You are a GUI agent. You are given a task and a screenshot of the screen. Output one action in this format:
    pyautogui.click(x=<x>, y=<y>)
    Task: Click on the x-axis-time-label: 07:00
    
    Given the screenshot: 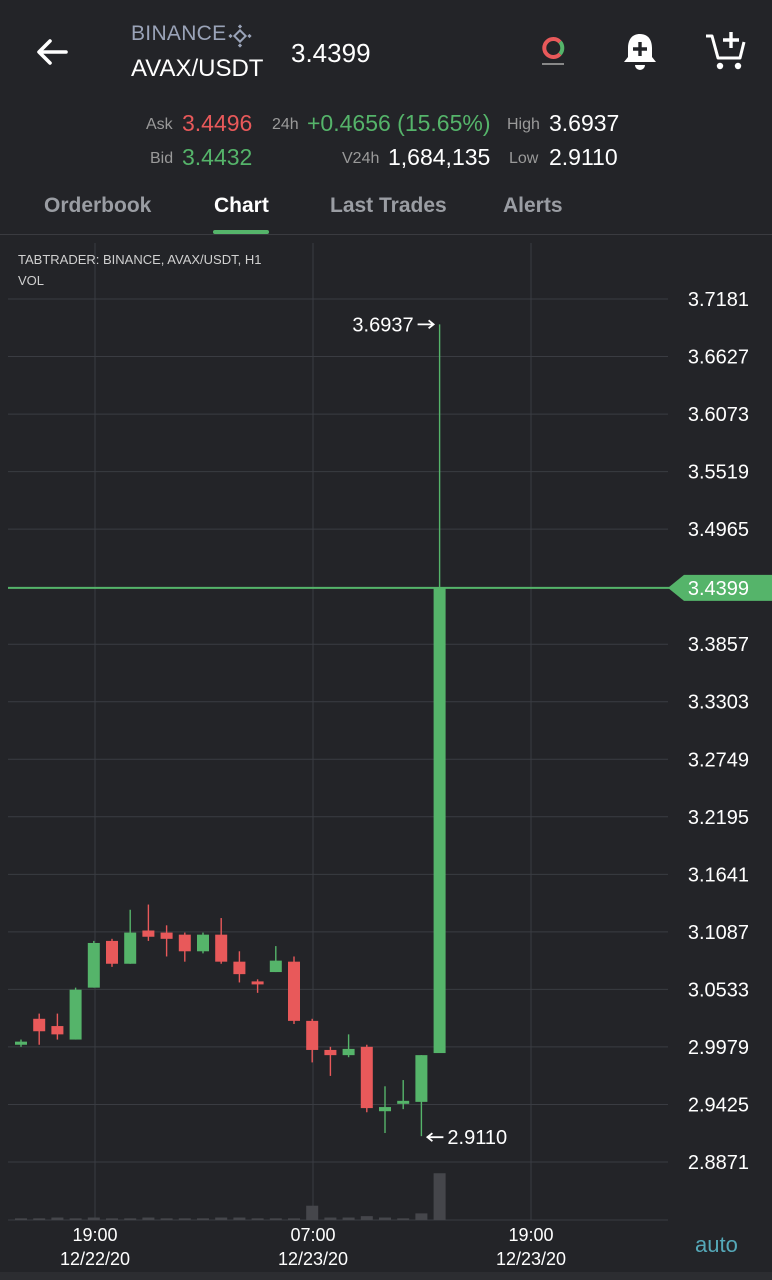 What is the action you would take?
    pyautogui.click(x=312, y=1235)
    